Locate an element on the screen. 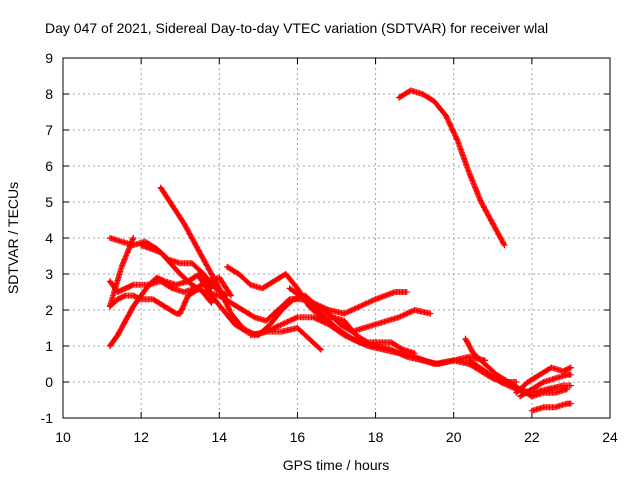 The image size is (640, 480). y-tick-label: 6 is located at coordinates (49, 166).